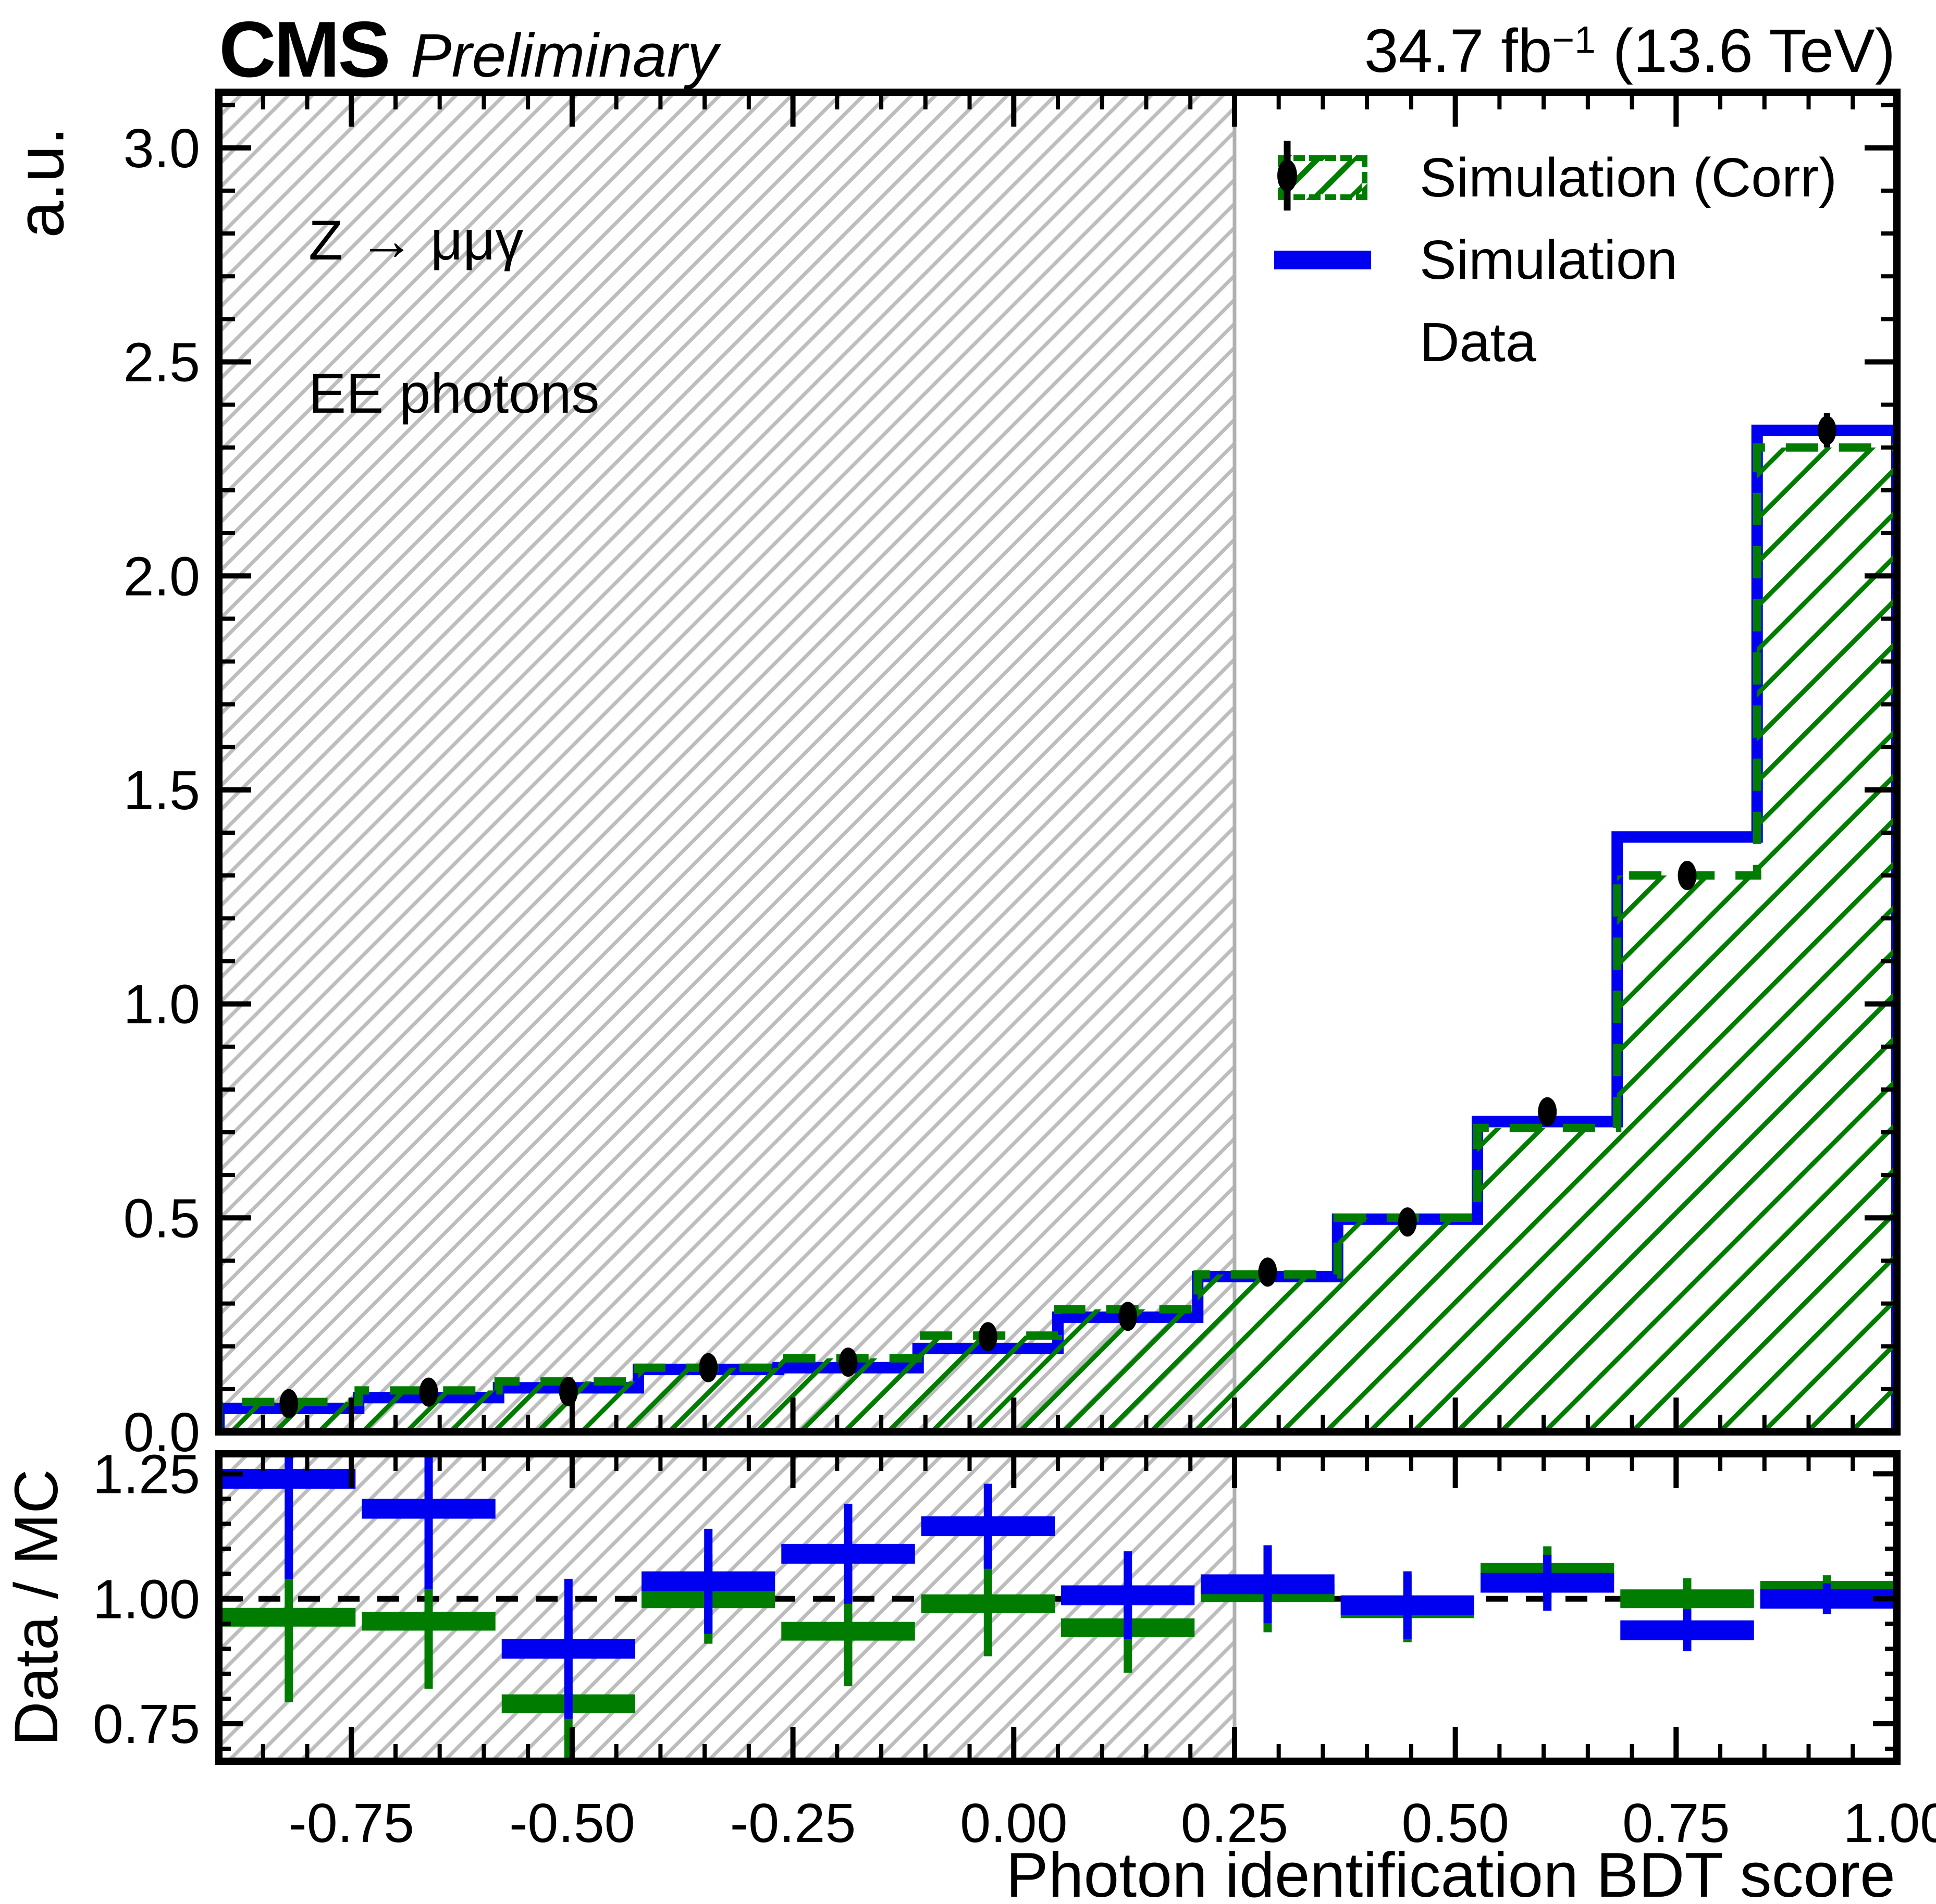  Describe the element at coordinates (1287, 176) in the screenshot. I see `data-marker-icon` at that location.